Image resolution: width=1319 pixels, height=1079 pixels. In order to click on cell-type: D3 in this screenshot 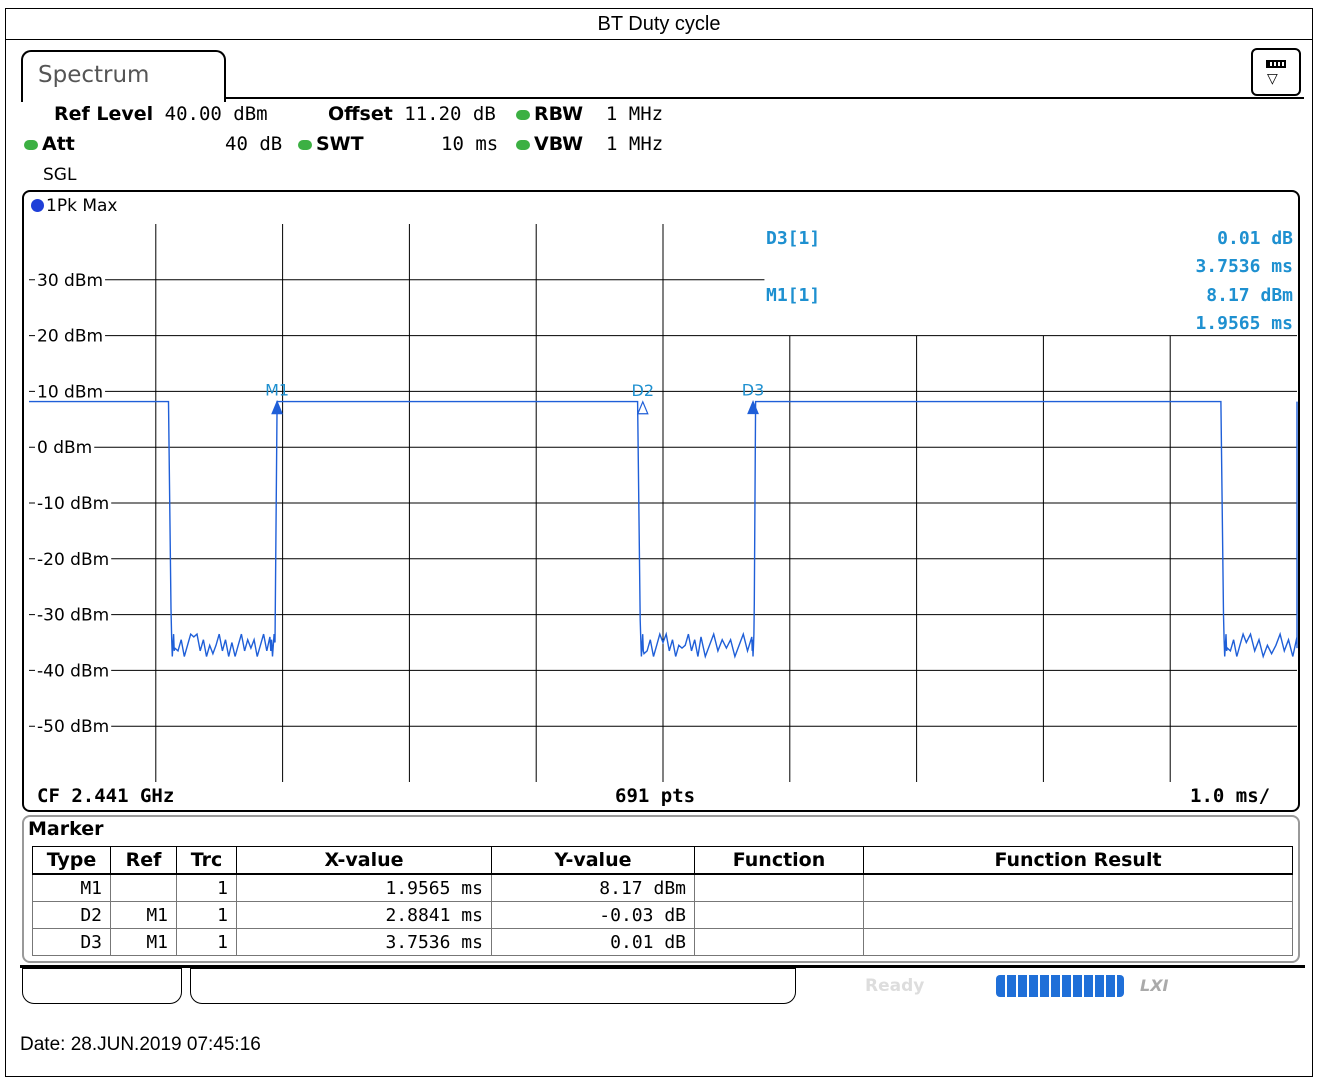, I will do `click(71, 942)`.